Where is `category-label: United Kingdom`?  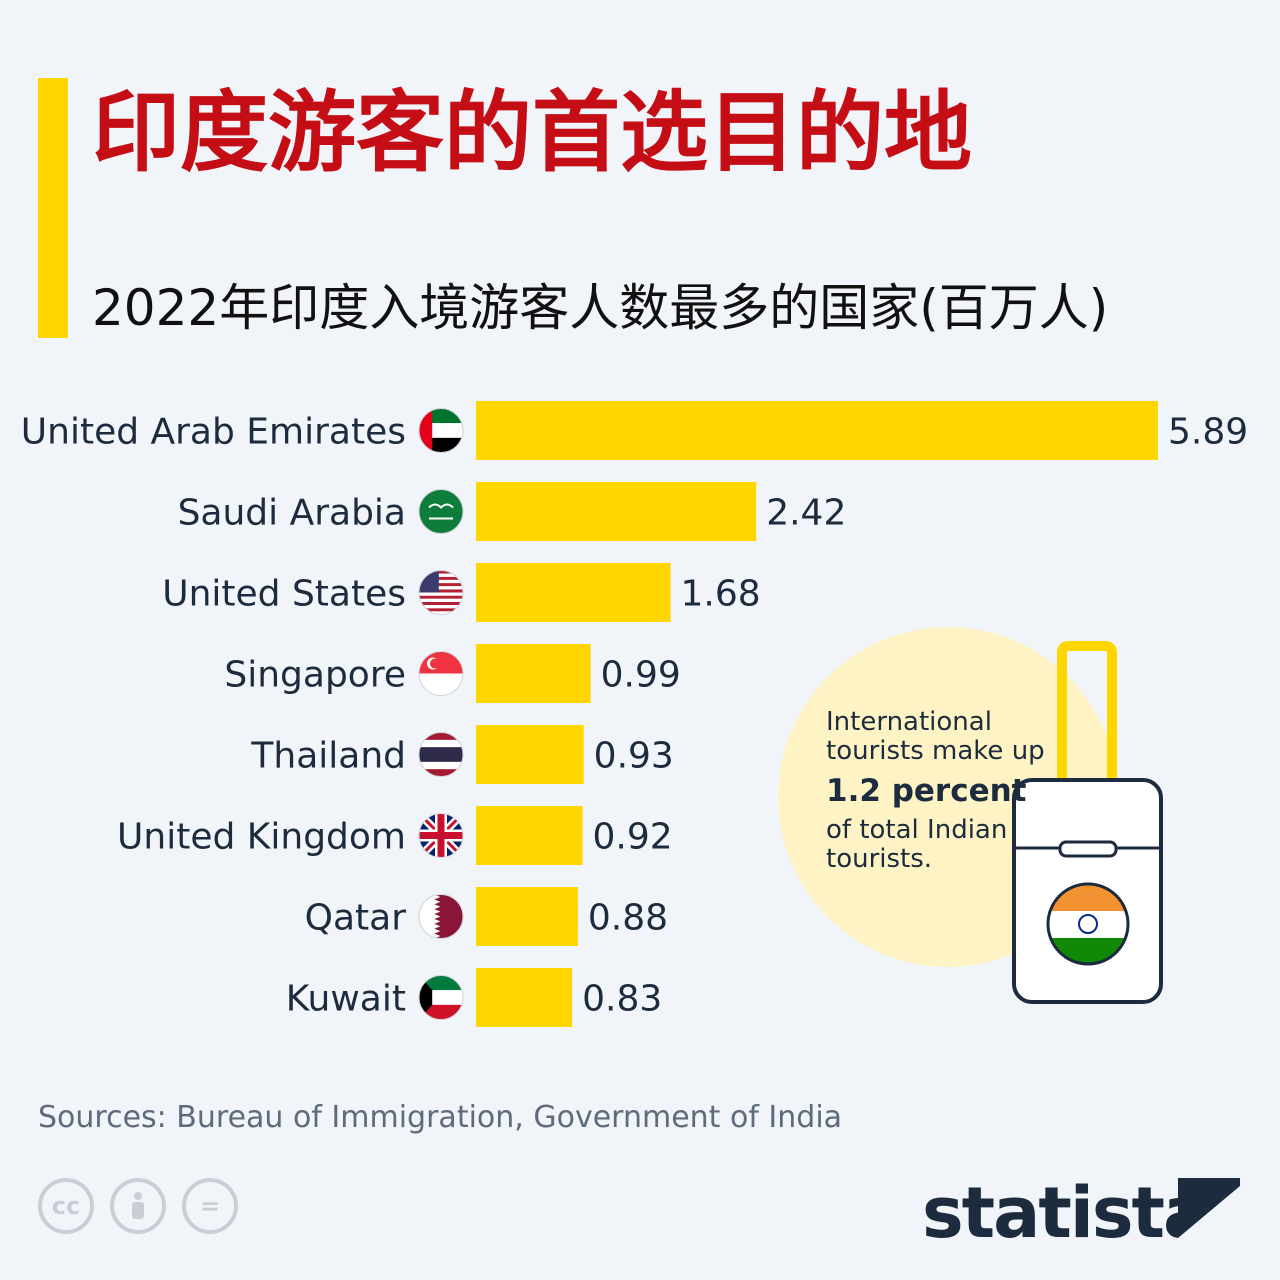
category-label: United Kingdom is located at coordinates (261, 837).